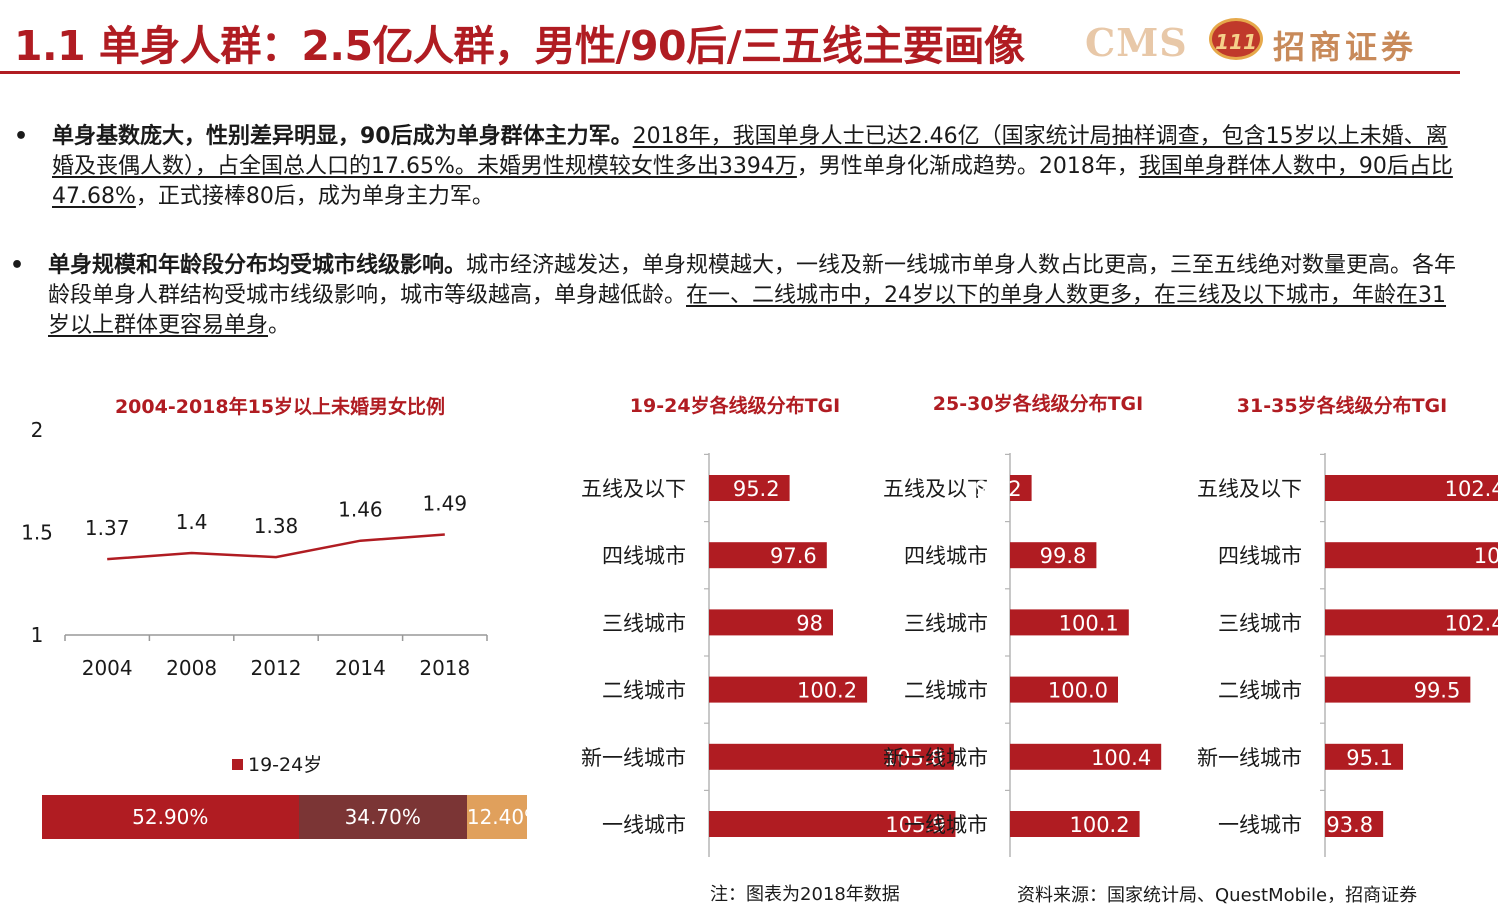 Image resolution: width=1498 pixels, height=911 pixels. I want to click on bullet-segment: ，男性单身化渐成趋势。2018年，, so click(967, 166).